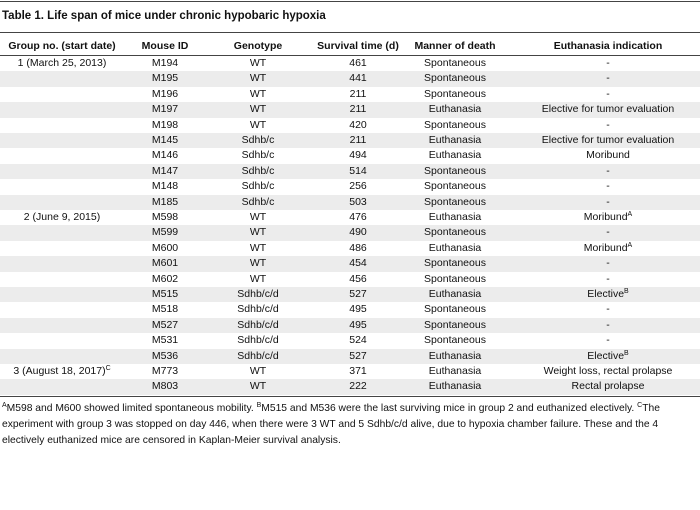  I want to click on cell: 476, so click(358, 217).